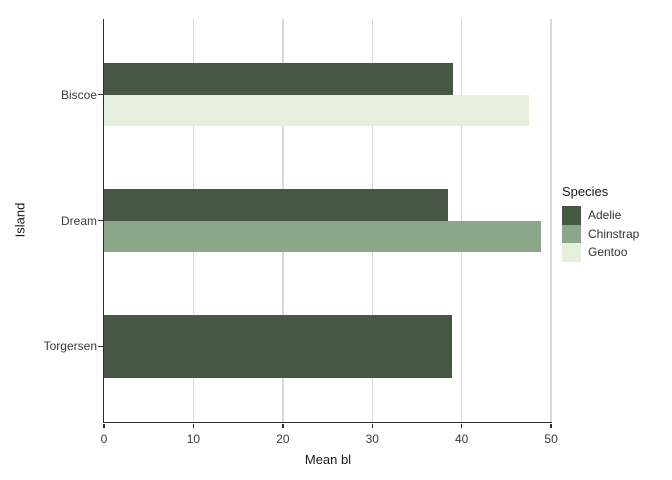  Describe the element at coordinates (585, 191) in the screenshot. I see `legend-title: Species` at that location.